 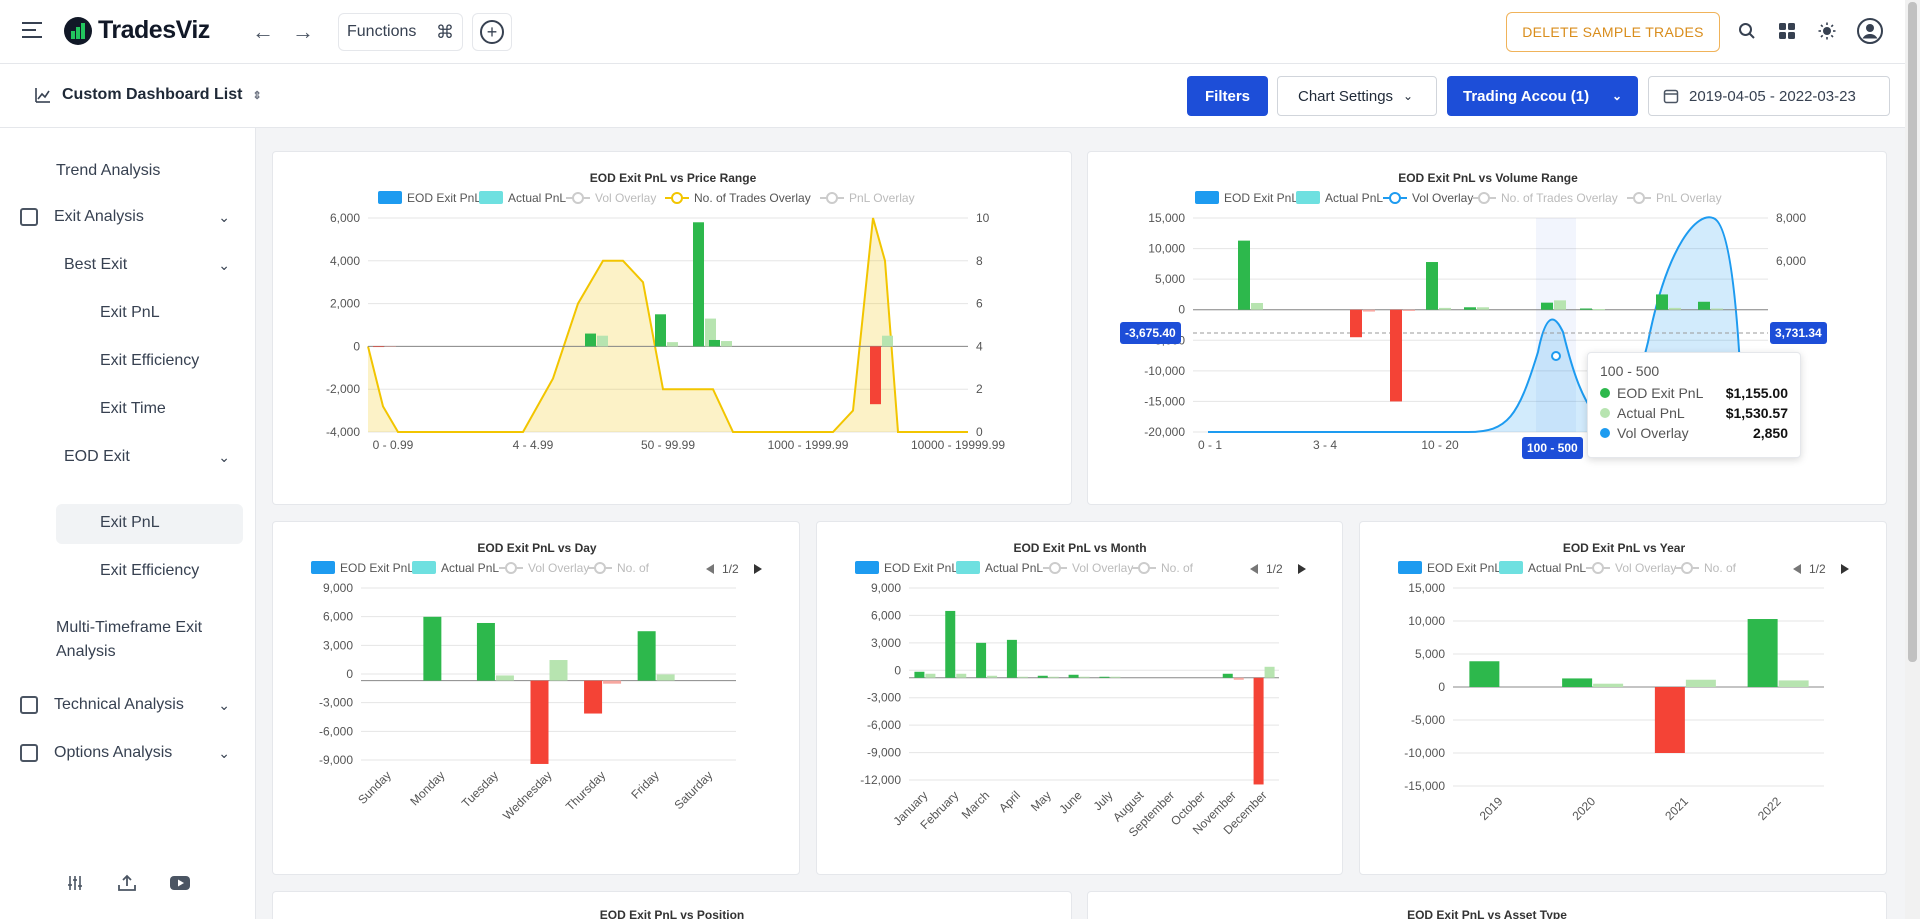 What do you see at coordinates (148, 95) in the screenshot?
I see `dashboard-list-selector: Custom Dashboard List ⇕` at bounding box center [148, 95].